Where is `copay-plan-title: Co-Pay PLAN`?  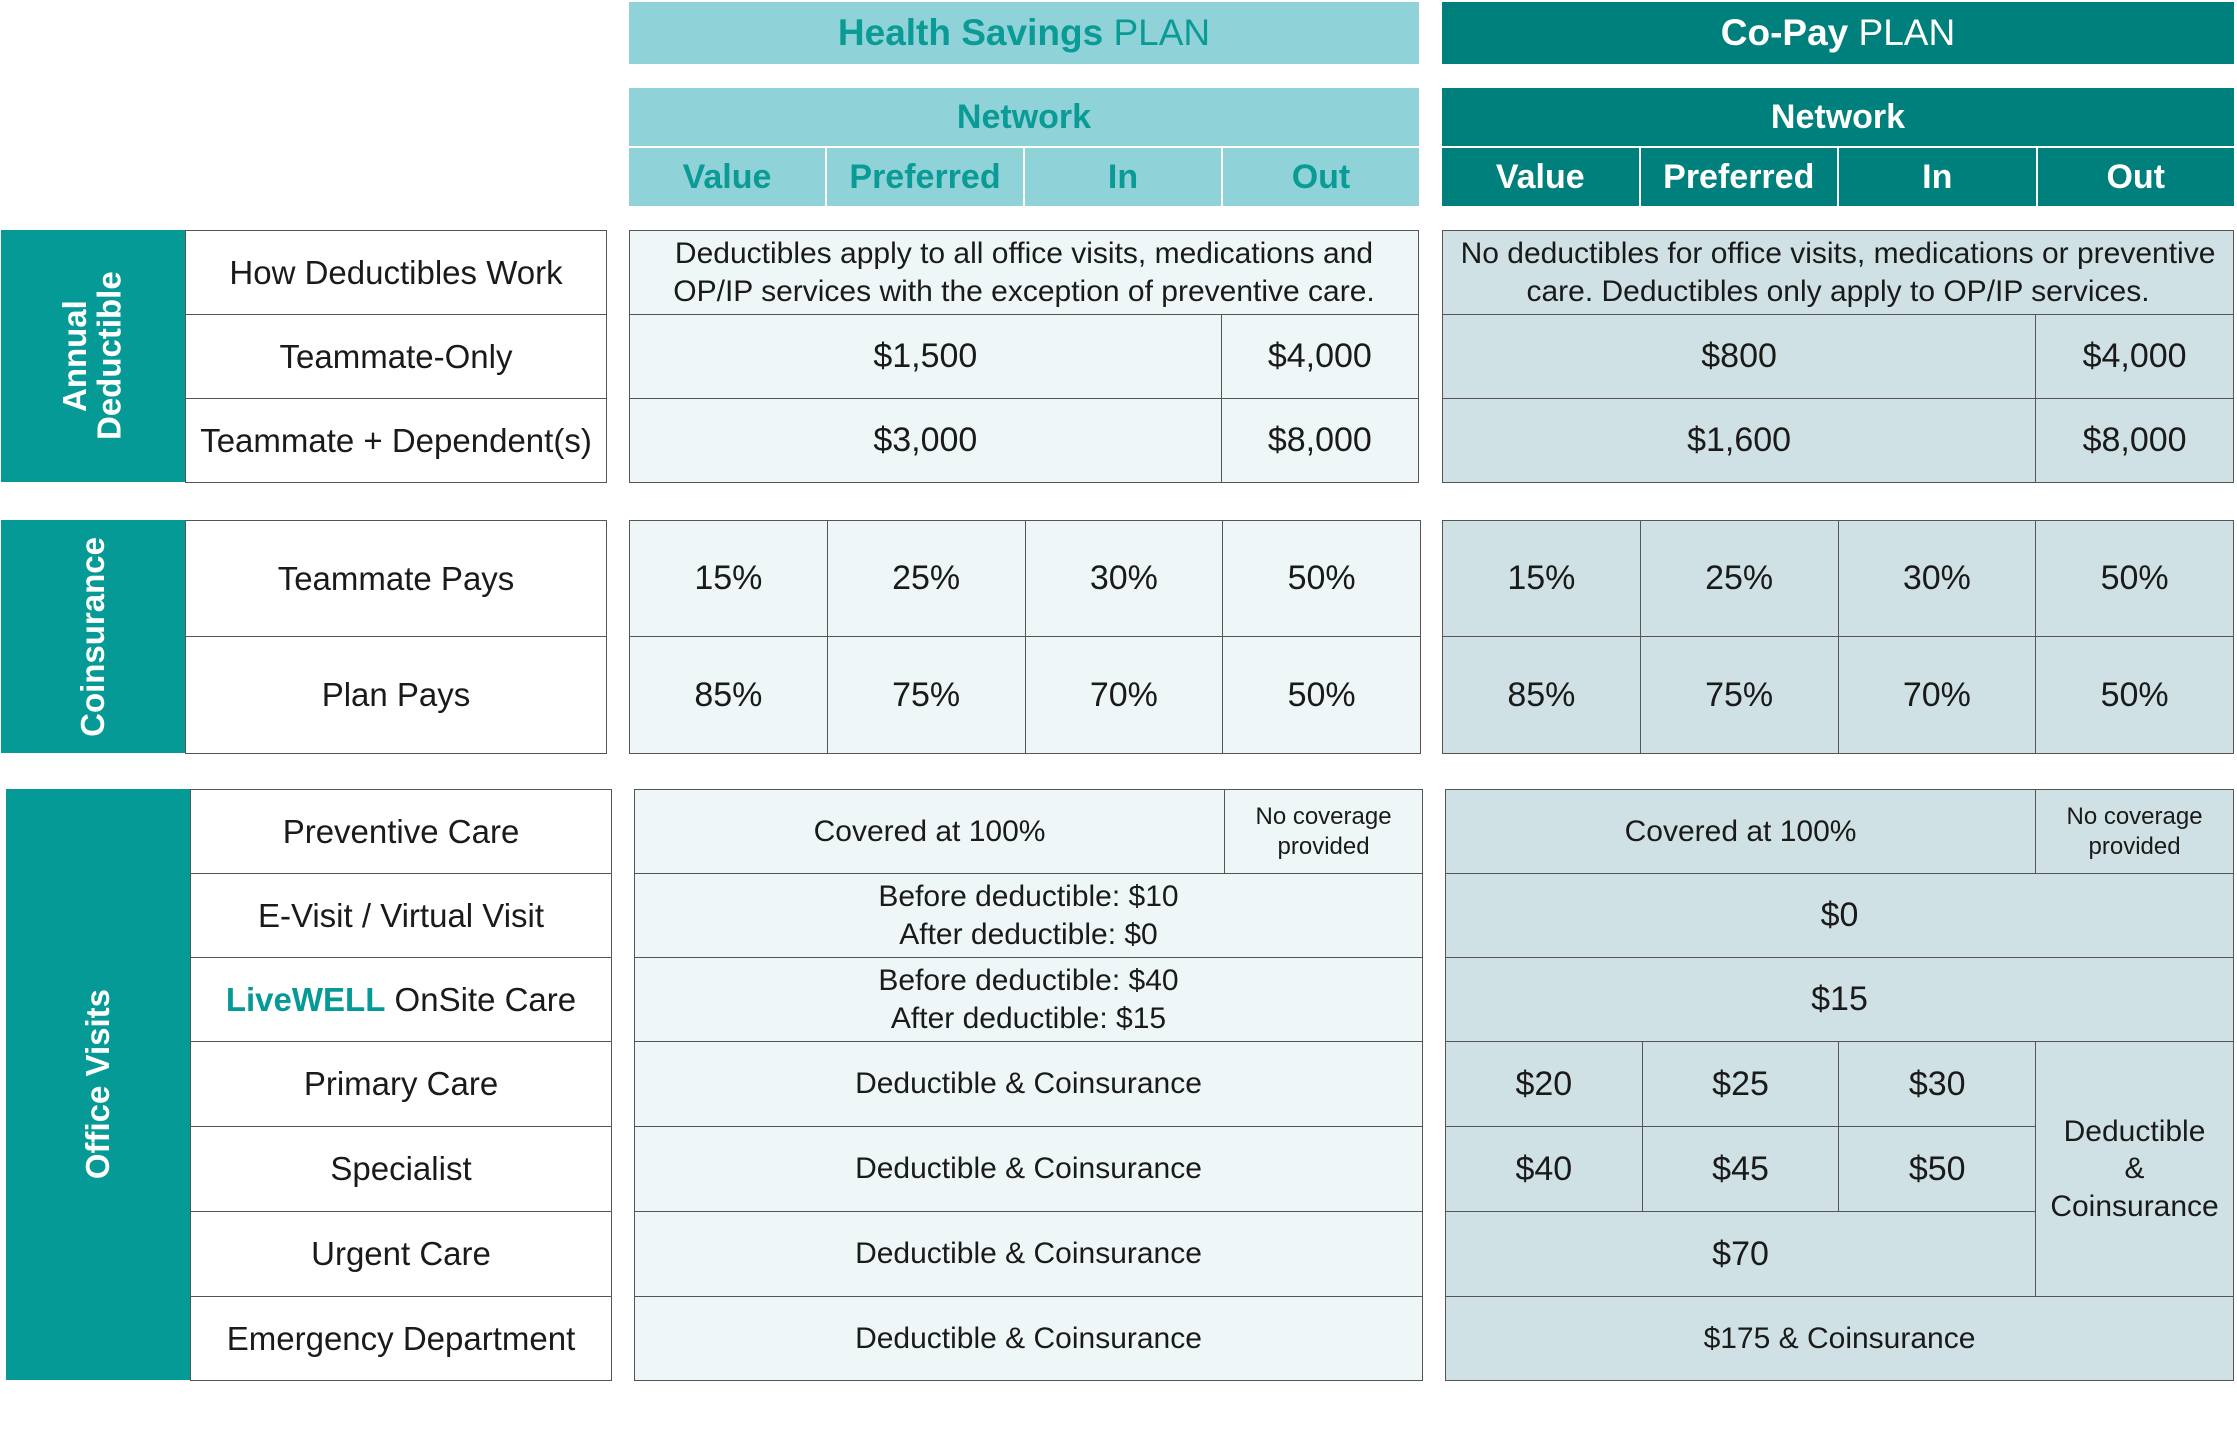 copay-plan-title: Co-Pay PLAN is located at coordinates (1838, 33).